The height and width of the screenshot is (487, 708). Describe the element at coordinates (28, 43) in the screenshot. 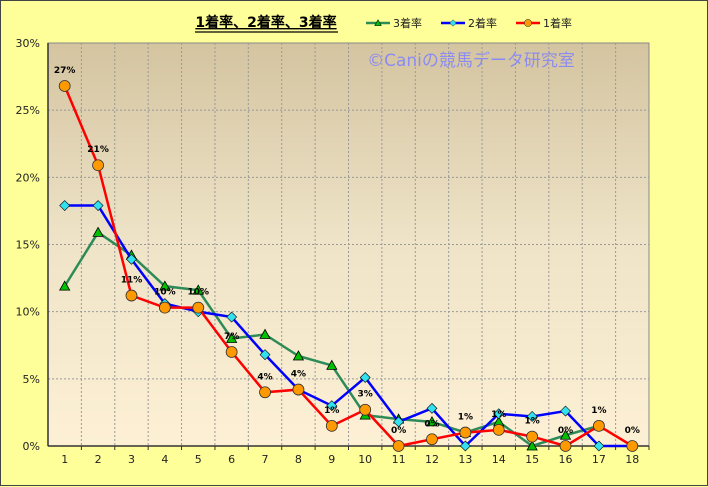

I see `y-tick-label: 30%` at that location.